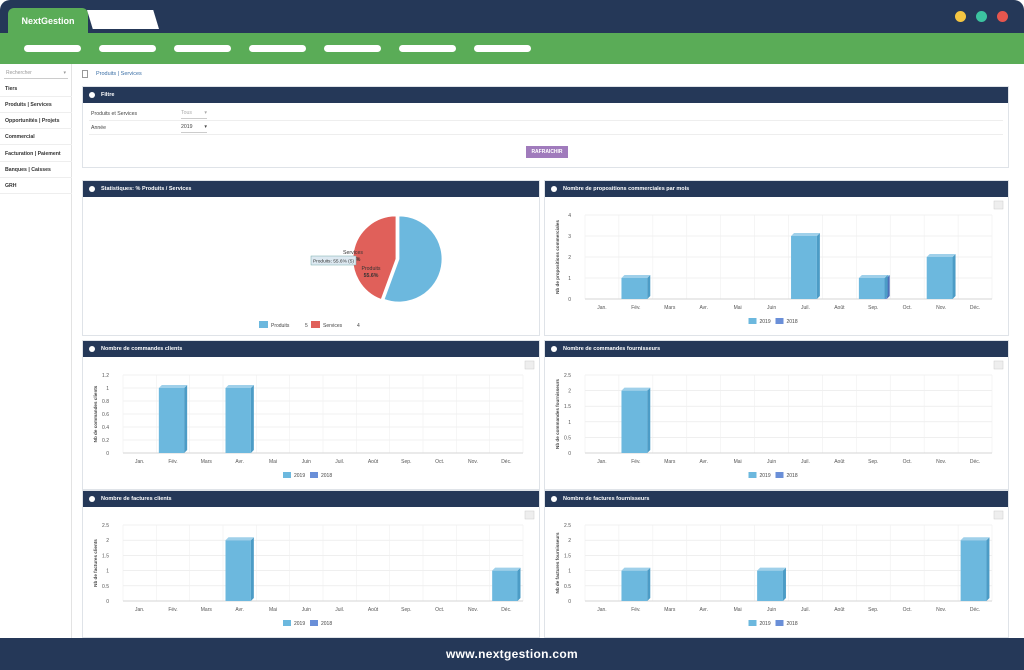 The height and width of the screenshot is (670, 1024). Describe the element at coordinates (36, 154) in the screenshot. I see `sidebar-item-facturation-paiement: Facturation | Paiement` at that location.